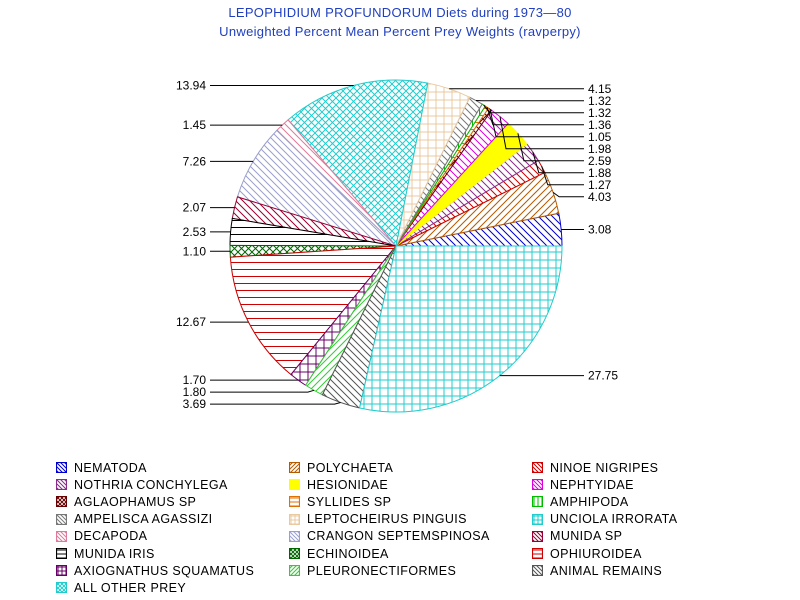 This screenshot has height=600, width=800. What do you see at coordinates (61, 553) in the screenshot?
I see `legend-swatch-munida-iris` at bounding box center [61, 553].